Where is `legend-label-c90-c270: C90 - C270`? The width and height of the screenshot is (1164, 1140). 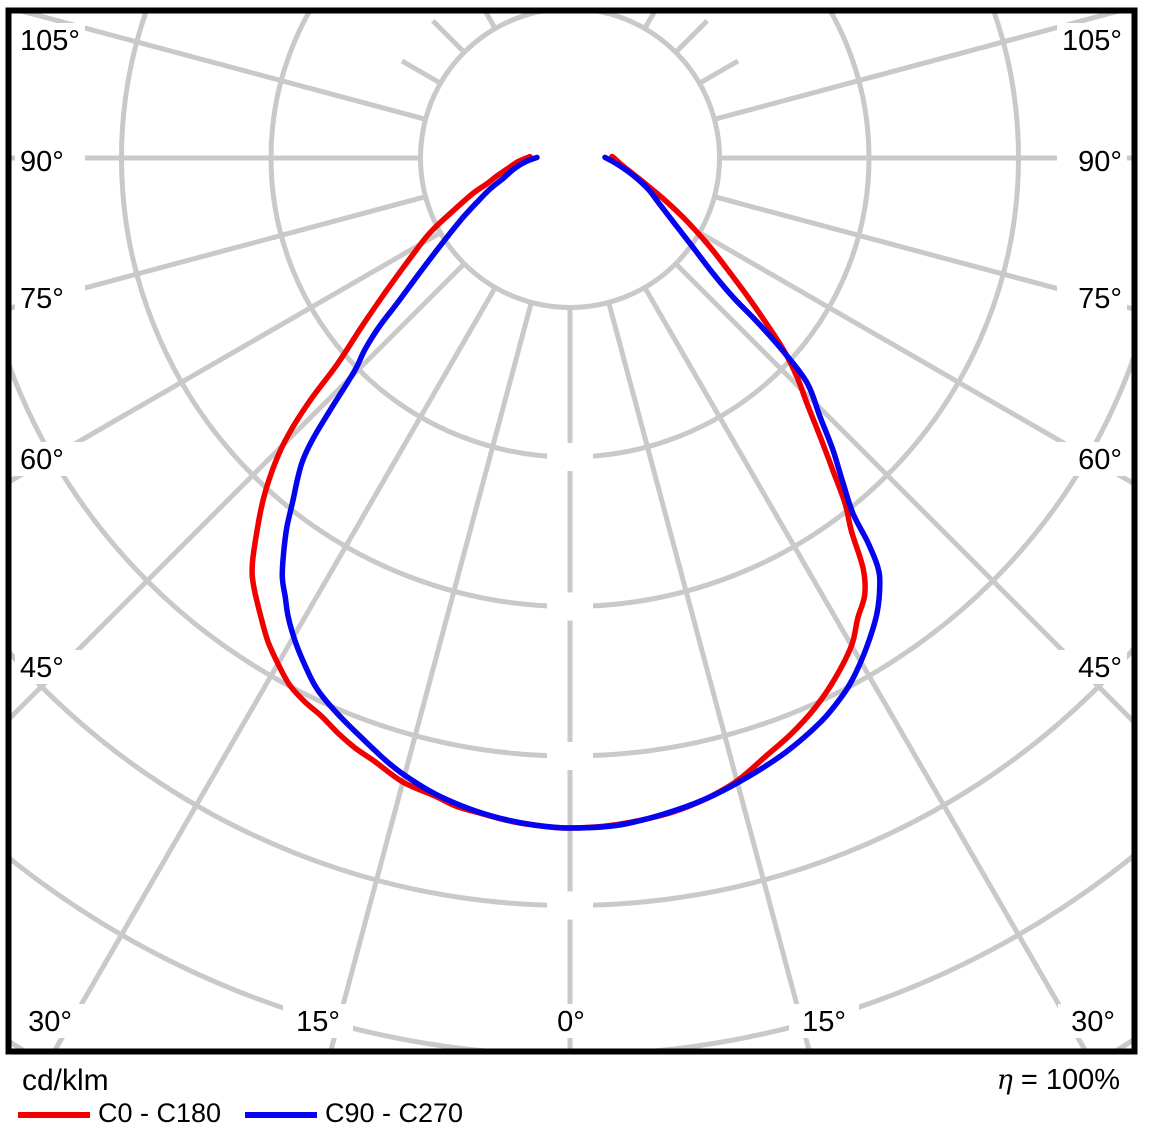
legend-label-c90-c270: C90 - C270 is located at coordinates (394, 1113).